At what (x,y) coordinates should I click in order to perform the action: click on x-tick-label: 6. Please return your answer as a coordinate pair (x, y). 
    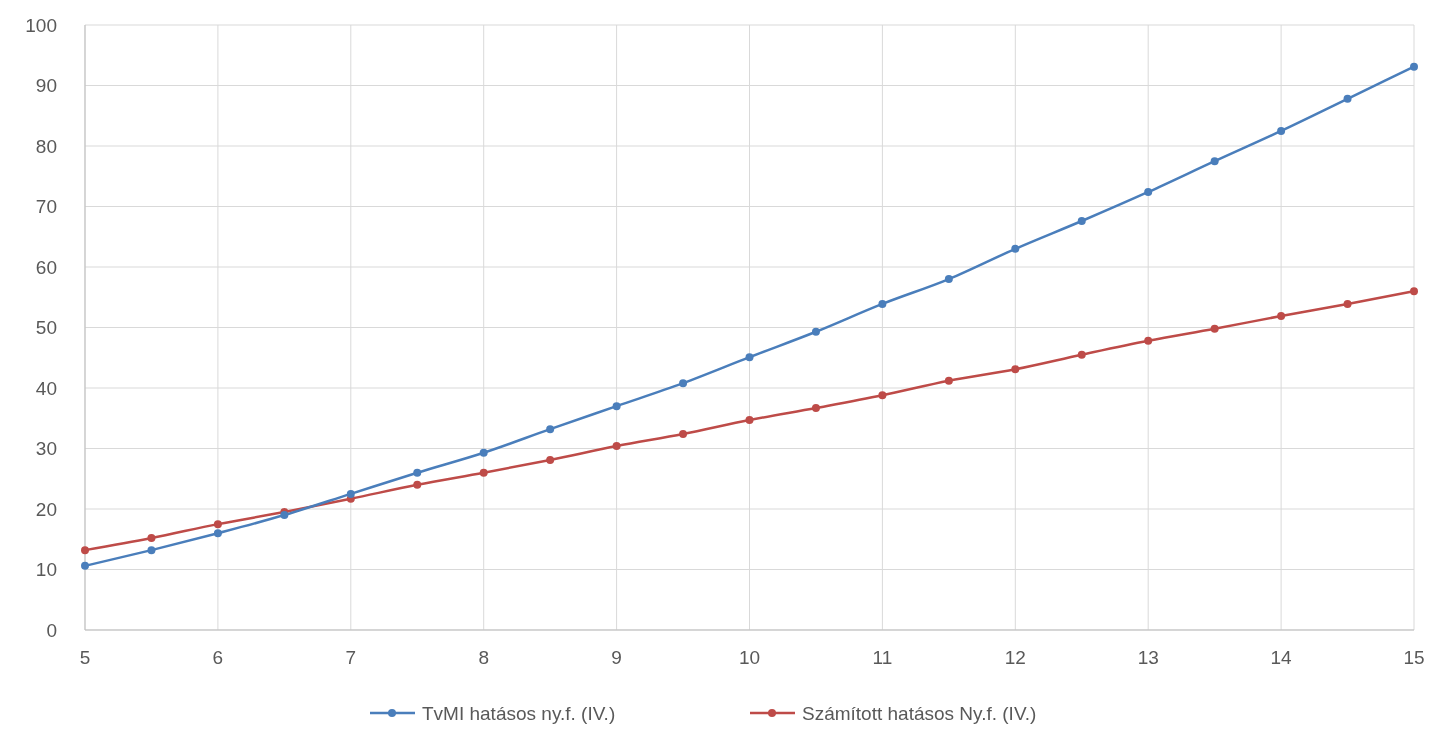
    Looking at the image, I should click on (218, 657).